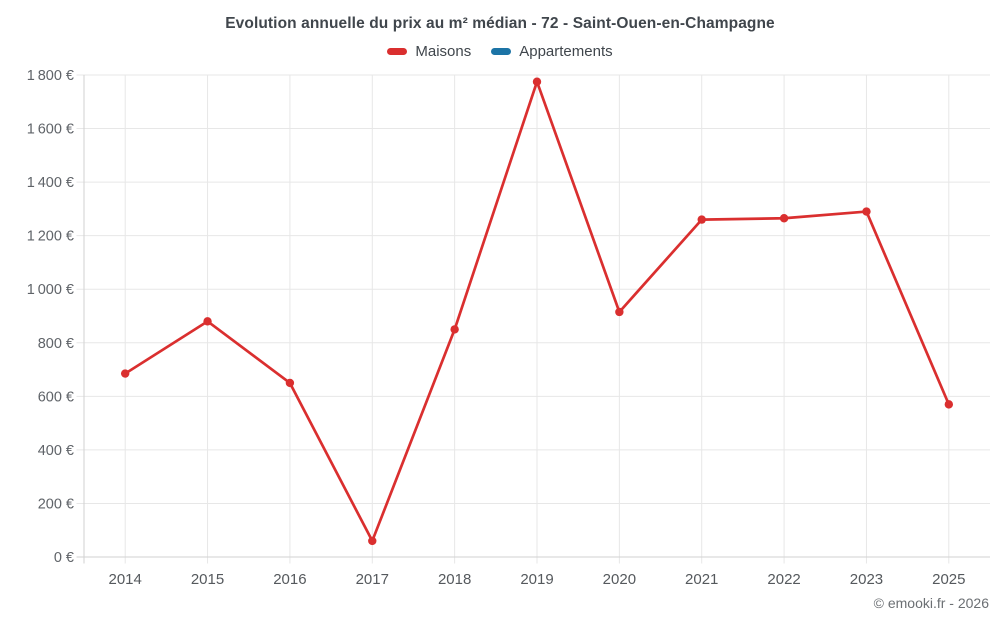 The height and width of the screenshot is (625, 1000). What do you see at coordinates (56, 344) in the screenshot?
I see `y-axis-label: 800 €` at bounding box center [56, 344].